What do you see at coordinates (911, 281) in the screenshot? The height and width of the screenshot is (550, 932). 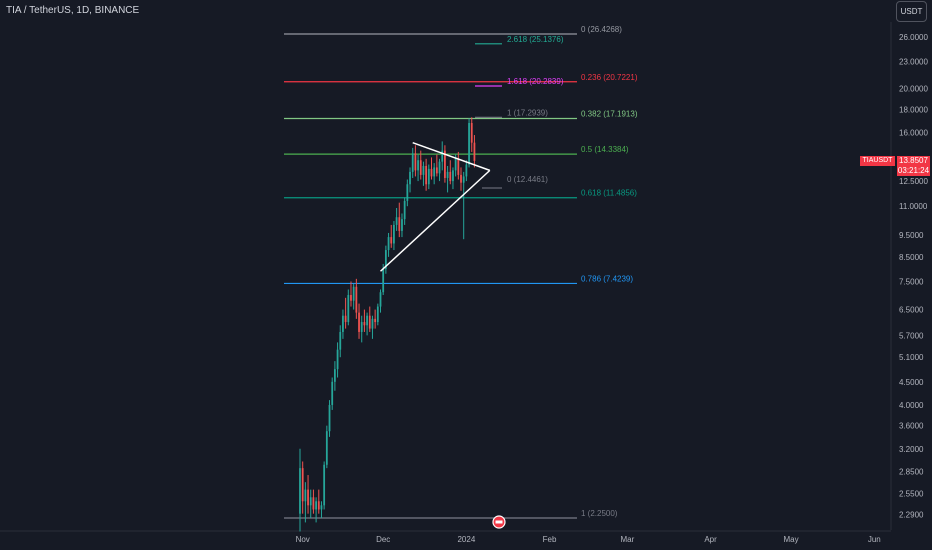 I see `price-tick-label: 7.5000` at bounding box center [911, 281].